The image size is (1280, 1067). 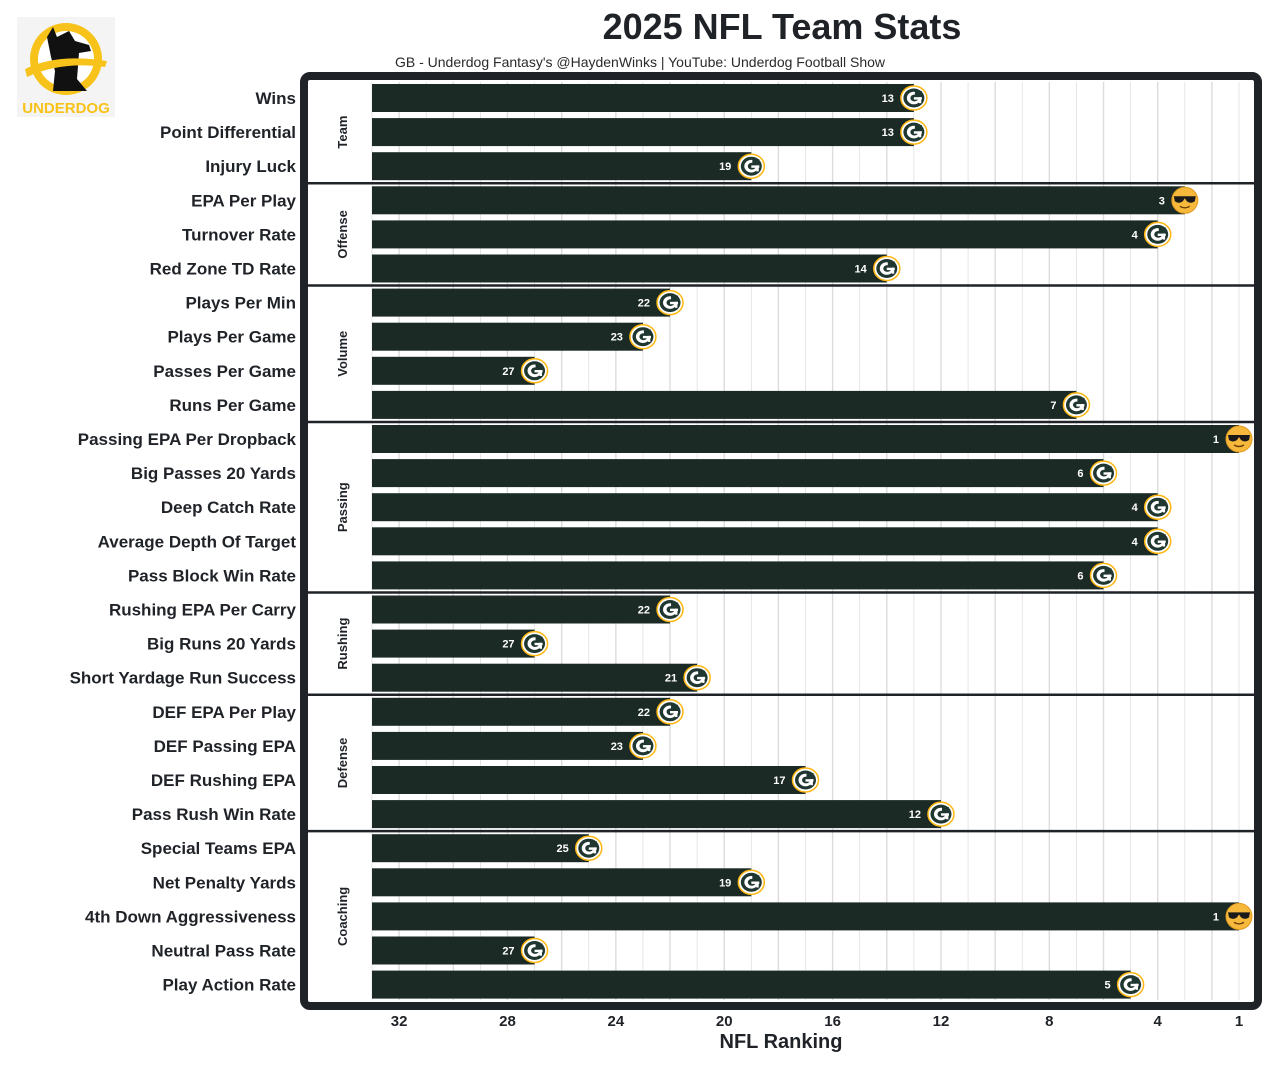 I want to click on data-label: 13, so click(x=888, y=133).